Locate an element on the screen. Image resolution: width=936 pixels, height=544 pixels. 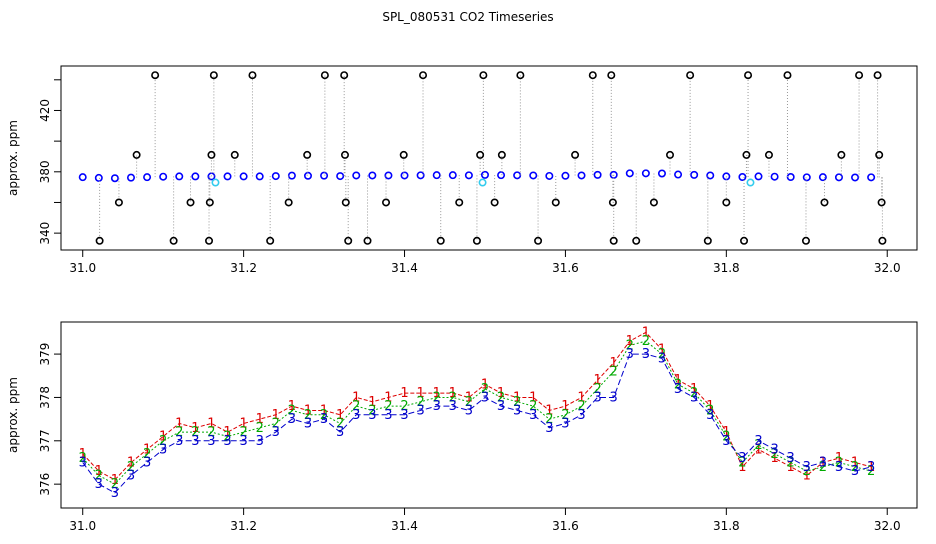
x-tick-label: 31.0 is located at coordinates (82, 526).